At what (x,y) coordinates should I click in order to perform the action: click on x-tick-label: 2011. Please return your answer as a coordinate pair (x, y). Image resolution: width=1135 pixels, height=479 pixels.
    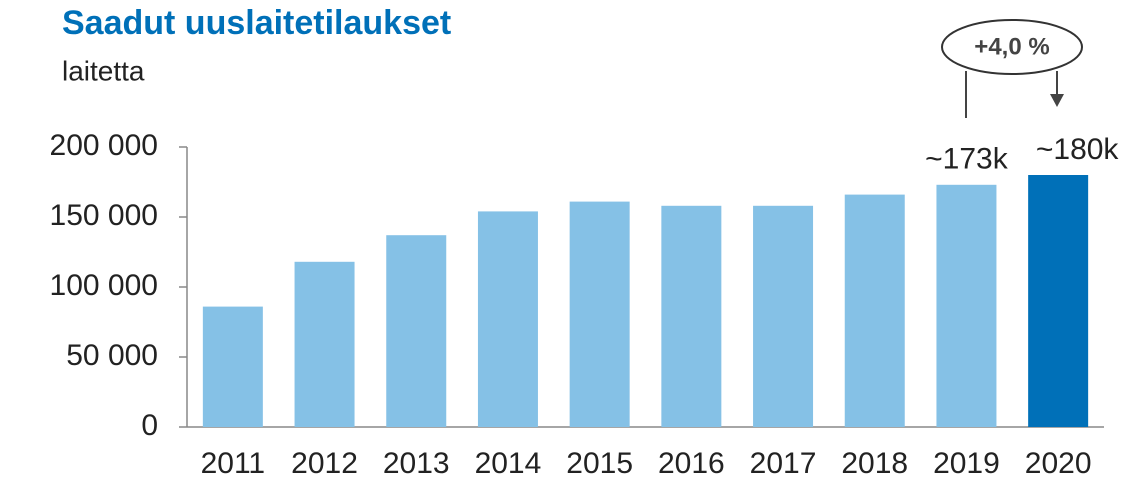
    Looking at the image, I should click on (233, 463).